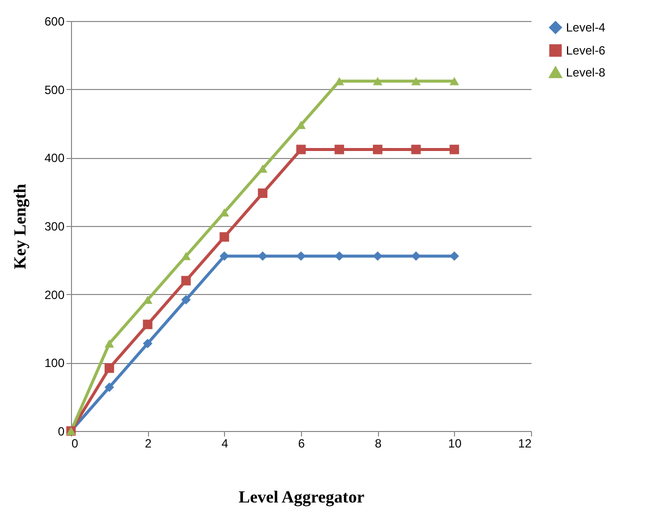  What do you see at coordinates (148, 443) in the screenshot?
I see `x-tick-label: 2` at bounding box center [148, 443].